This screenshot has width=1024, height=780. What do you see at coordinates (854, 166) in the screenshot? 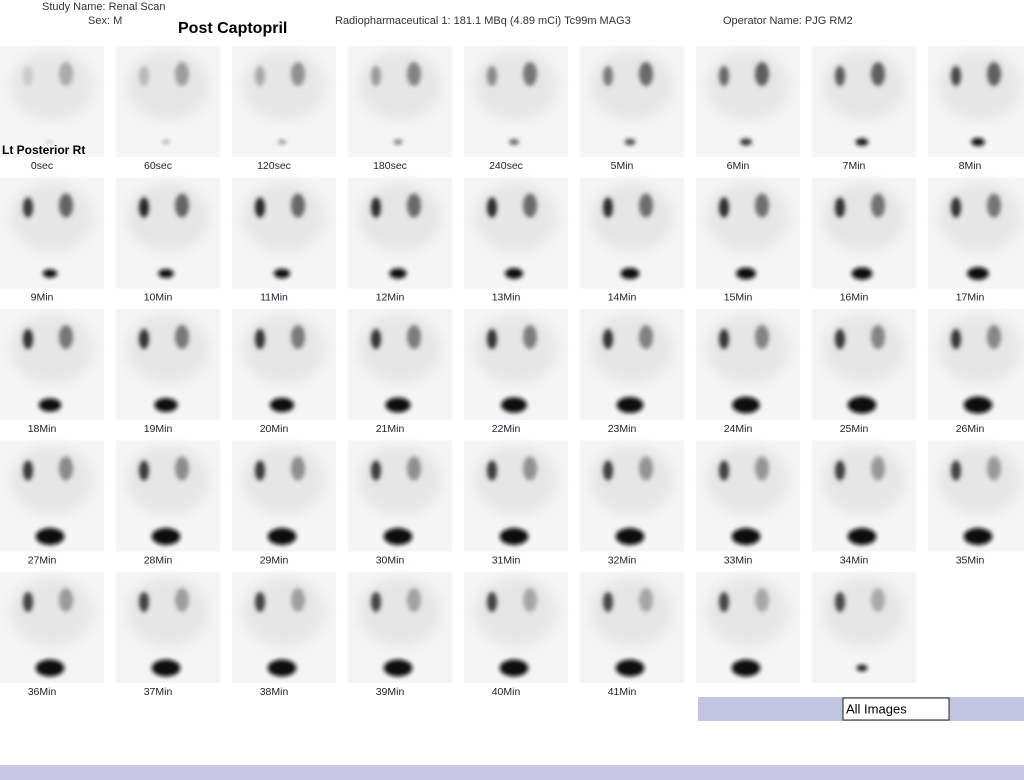
I see `frame-label: 7Min` at bounding box center [854, 166].